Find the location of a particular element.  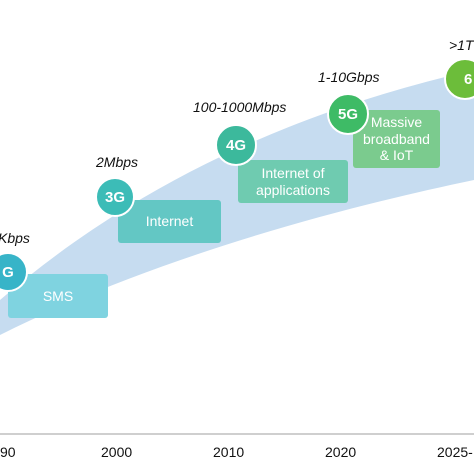

generation-label-2g: G is located at coordinates (8, 272).